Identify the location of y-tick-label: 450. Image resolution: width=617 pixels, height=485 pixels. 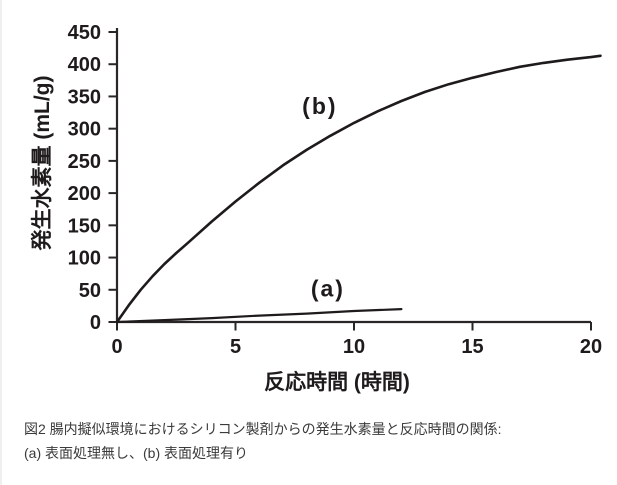
(84, 33).